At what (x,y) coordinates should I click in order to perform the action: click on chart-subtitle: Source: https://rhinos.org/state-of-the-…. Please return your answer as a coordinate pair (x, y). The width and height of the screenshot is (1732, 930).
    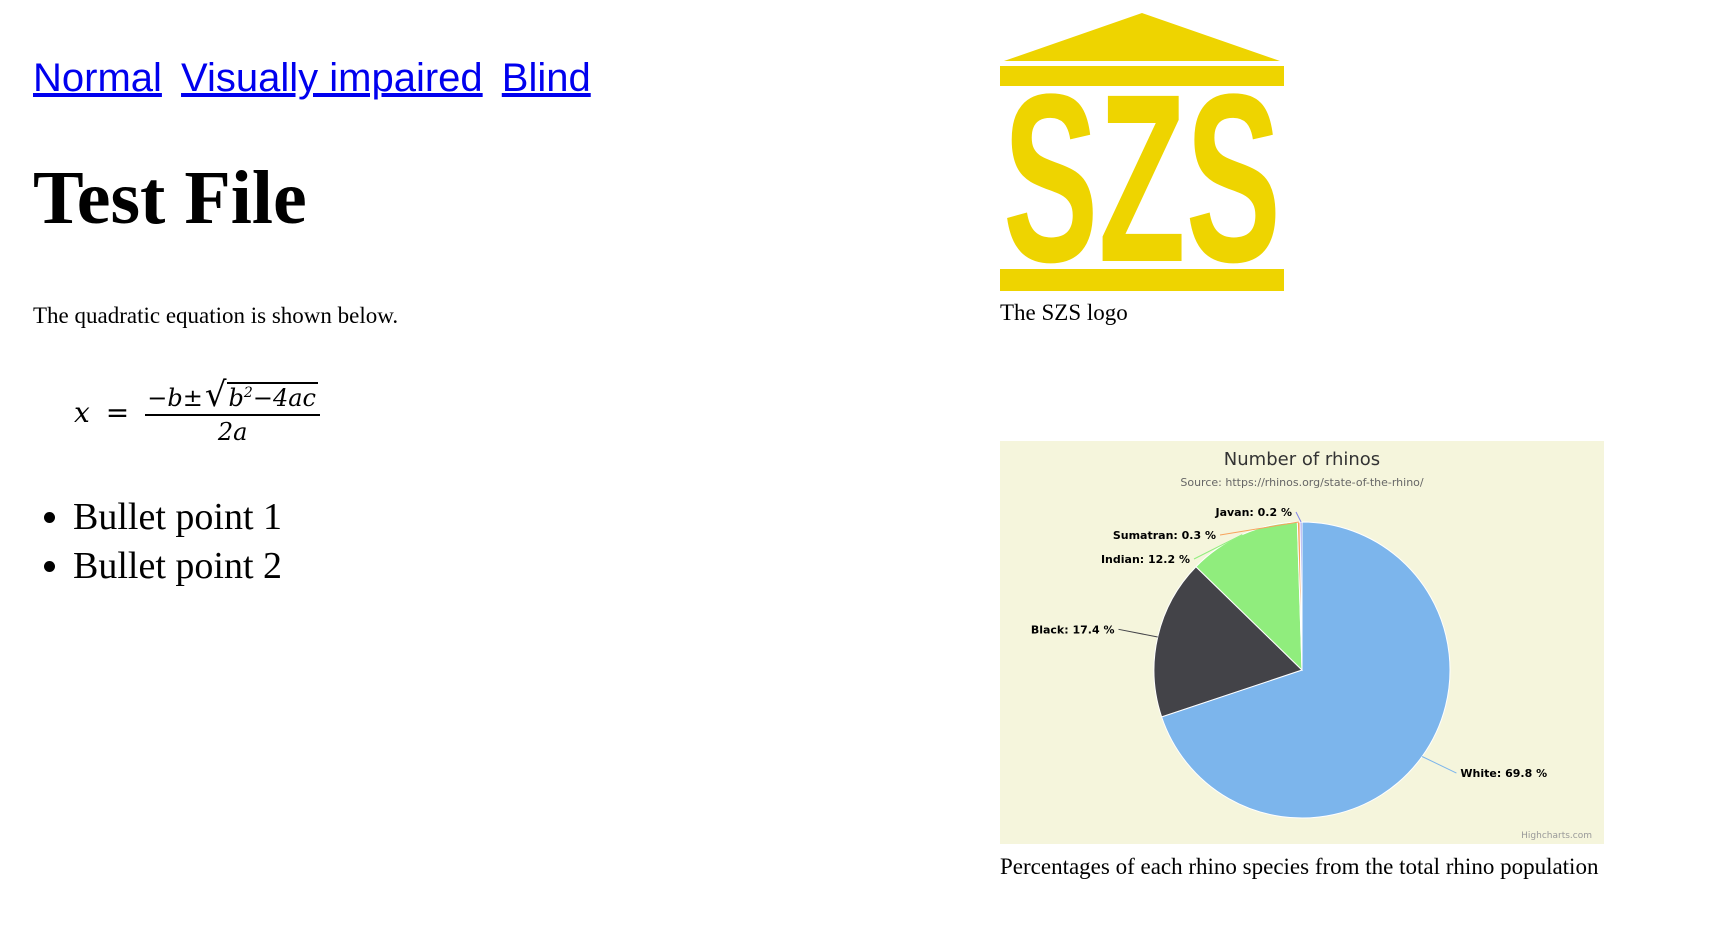
    Looking at the image, I should click on (1302, 482).